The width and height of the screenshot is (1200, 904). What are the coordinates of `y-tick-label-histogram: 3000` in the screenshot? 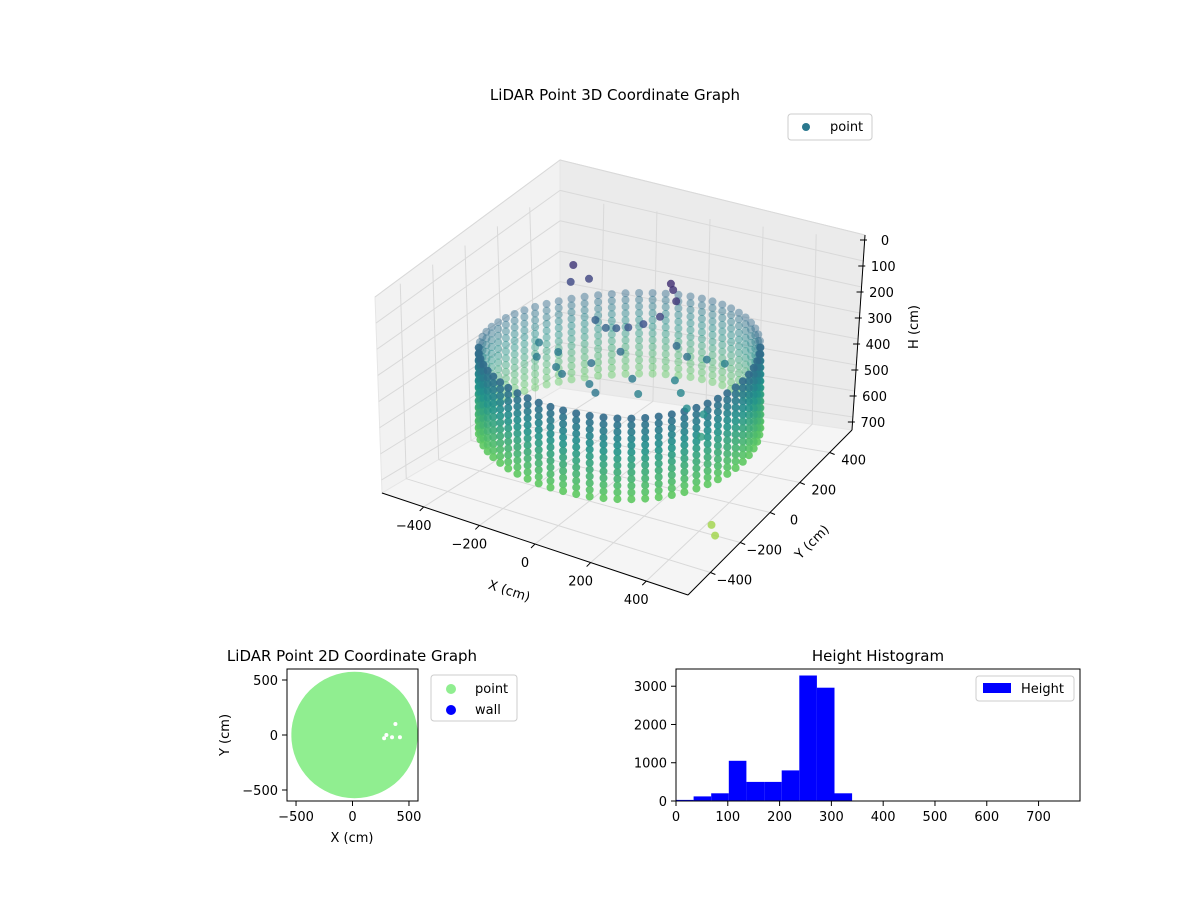 It's located at (650, 687).